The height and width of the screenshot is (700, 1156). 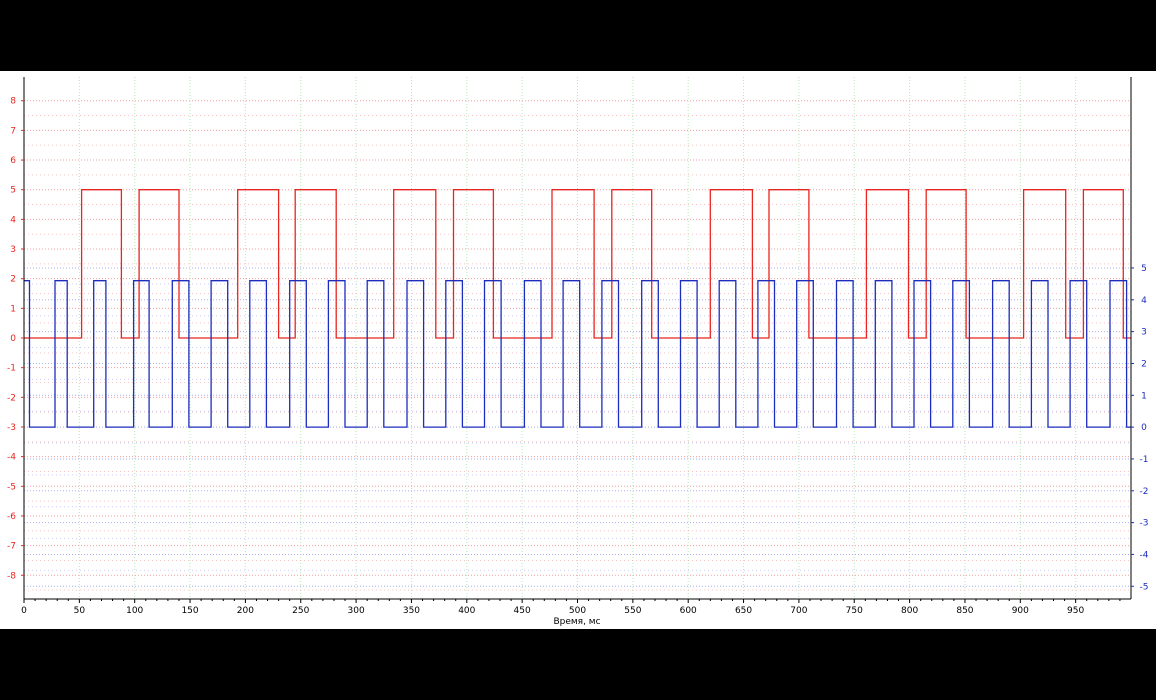 I want to click on y-tick-label-left: -1, so click(x=11, y=369).